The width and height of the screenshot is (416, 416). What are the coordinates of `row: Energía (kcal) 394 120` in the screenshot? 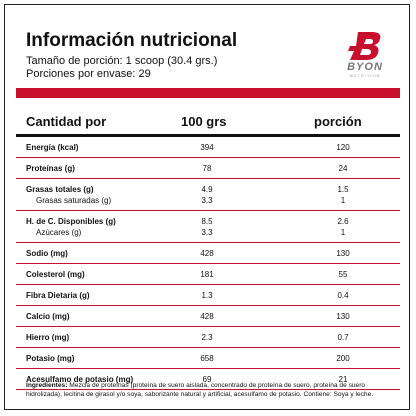 It's located at (208, 147).